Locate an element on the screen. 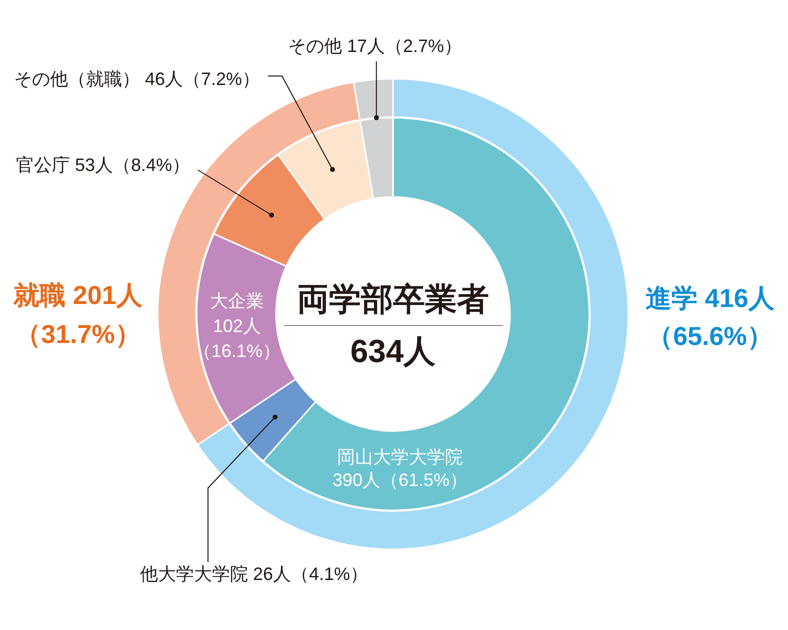  slice-label: 岡山大学大学院 is located at coordinates (400, 456).